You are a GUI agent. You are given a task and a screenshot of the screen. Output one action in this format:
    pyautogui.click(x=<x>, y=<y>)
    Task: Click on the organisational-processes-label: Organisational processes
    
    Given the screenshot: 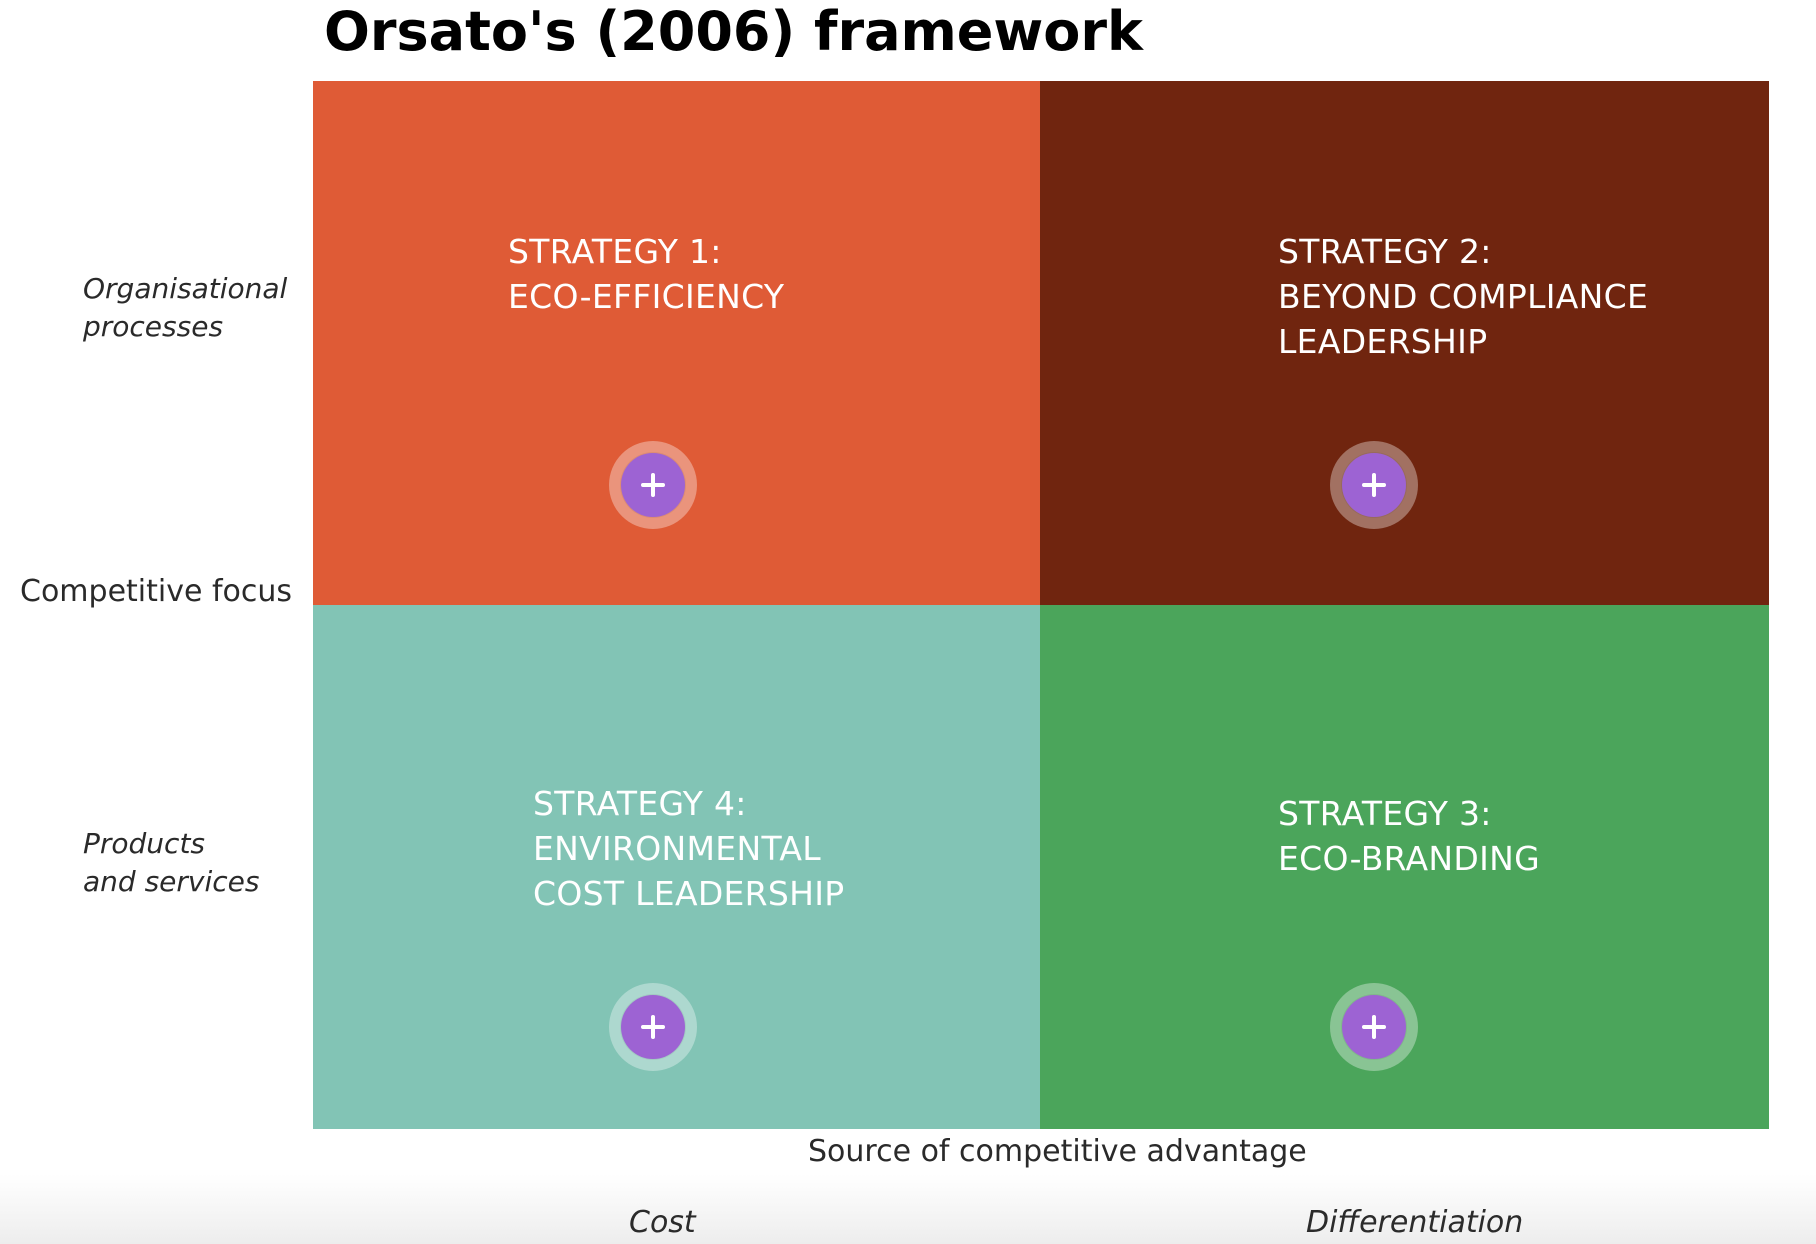 What is the action you would take?
    pyautogui.click(x=185, y=308)
    